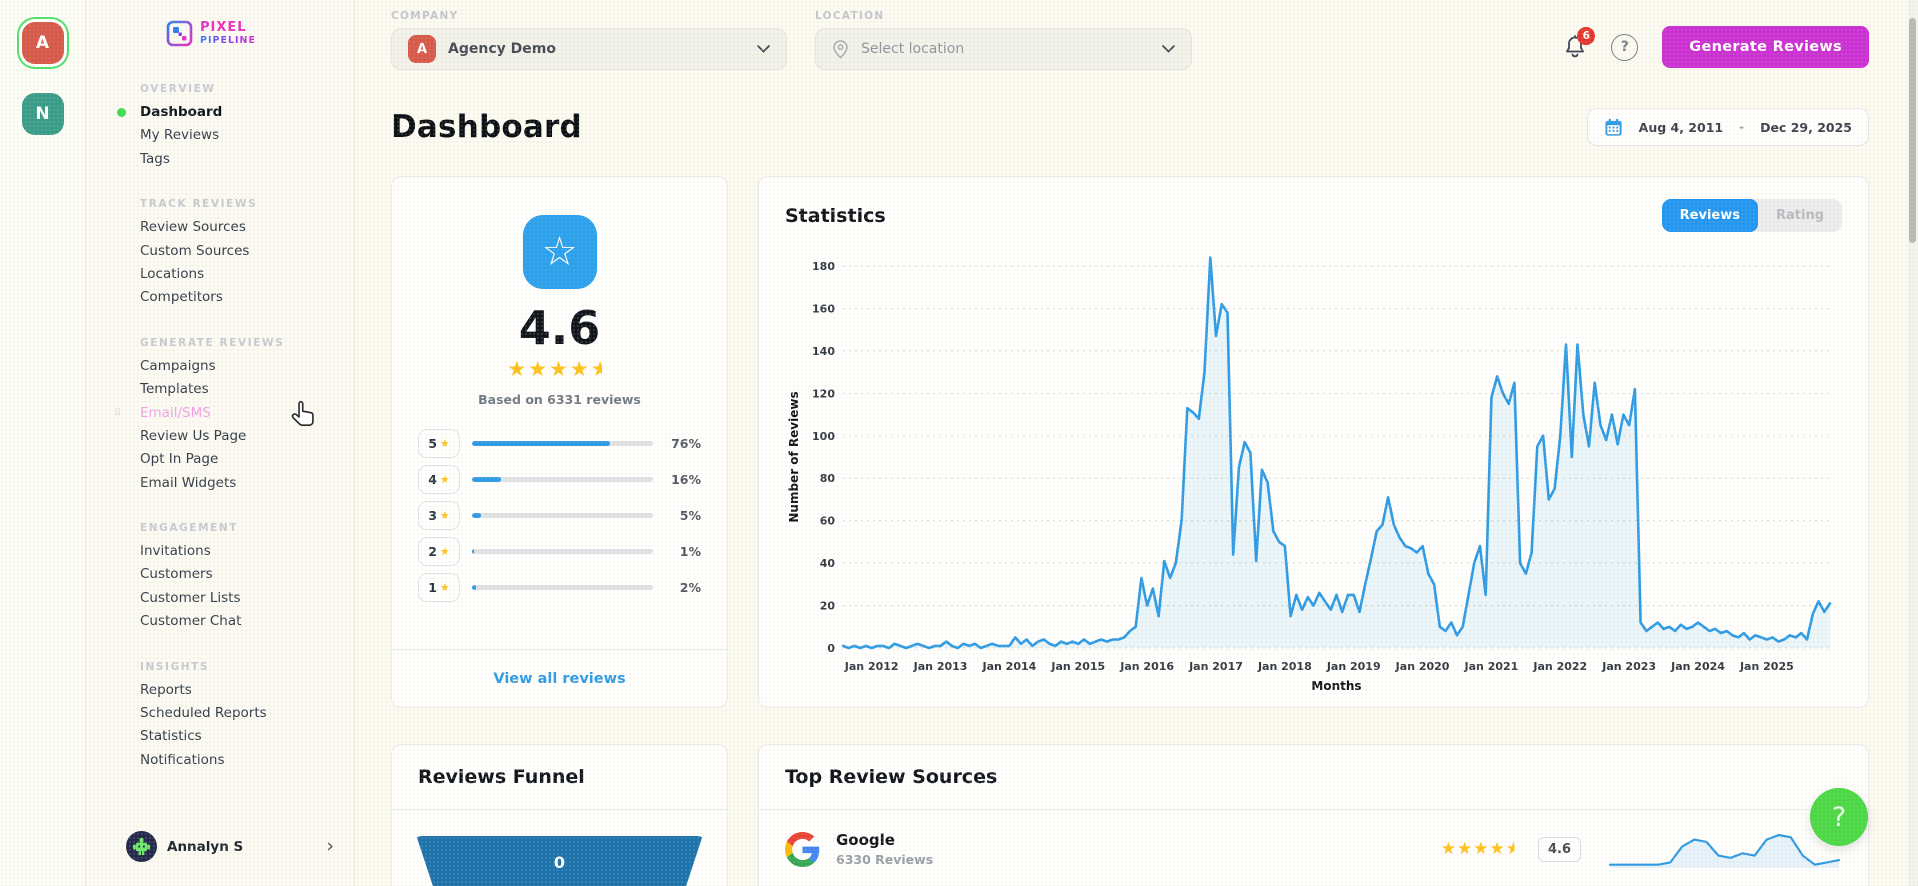  I want to click on sidebar-item-statistics: Statistics, so click(171, 736).